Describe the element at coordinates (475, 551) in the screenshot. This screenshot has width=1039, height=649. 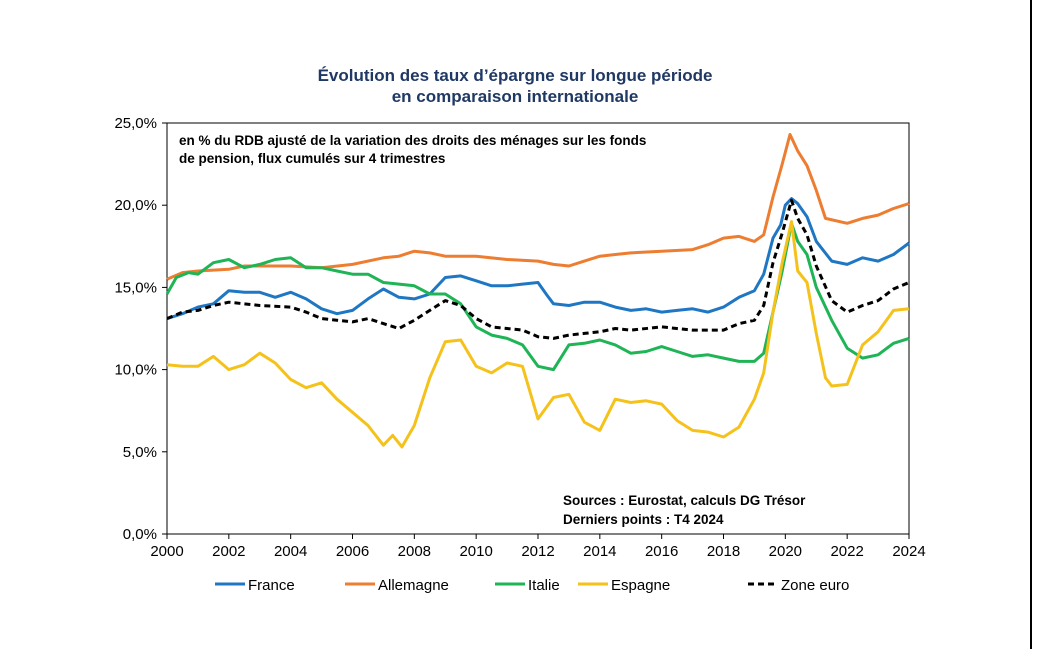
I see `x-tick-label: 2010` at that location.